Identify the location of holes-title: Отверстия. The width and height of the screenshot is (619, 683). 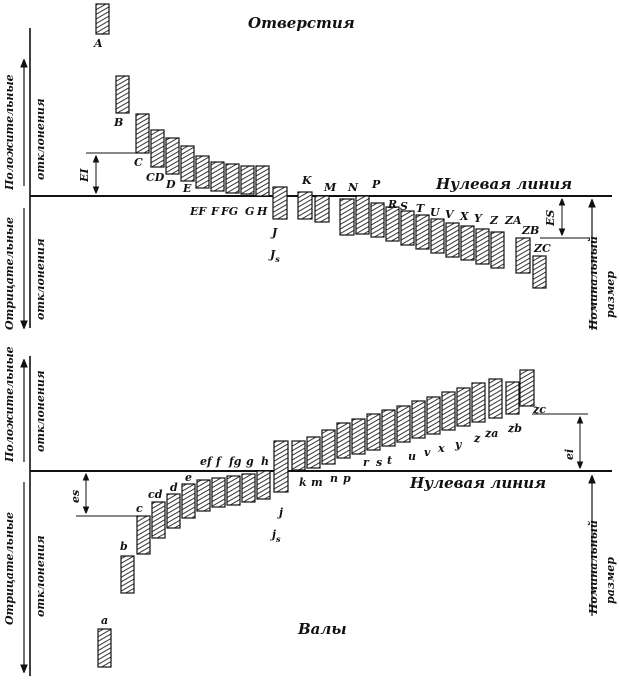
(301, 23).